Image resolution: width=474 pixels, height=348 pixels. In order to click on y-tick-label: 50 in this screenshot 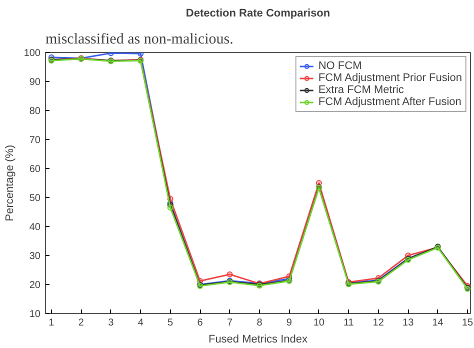, I will do `click(35, 198)`.